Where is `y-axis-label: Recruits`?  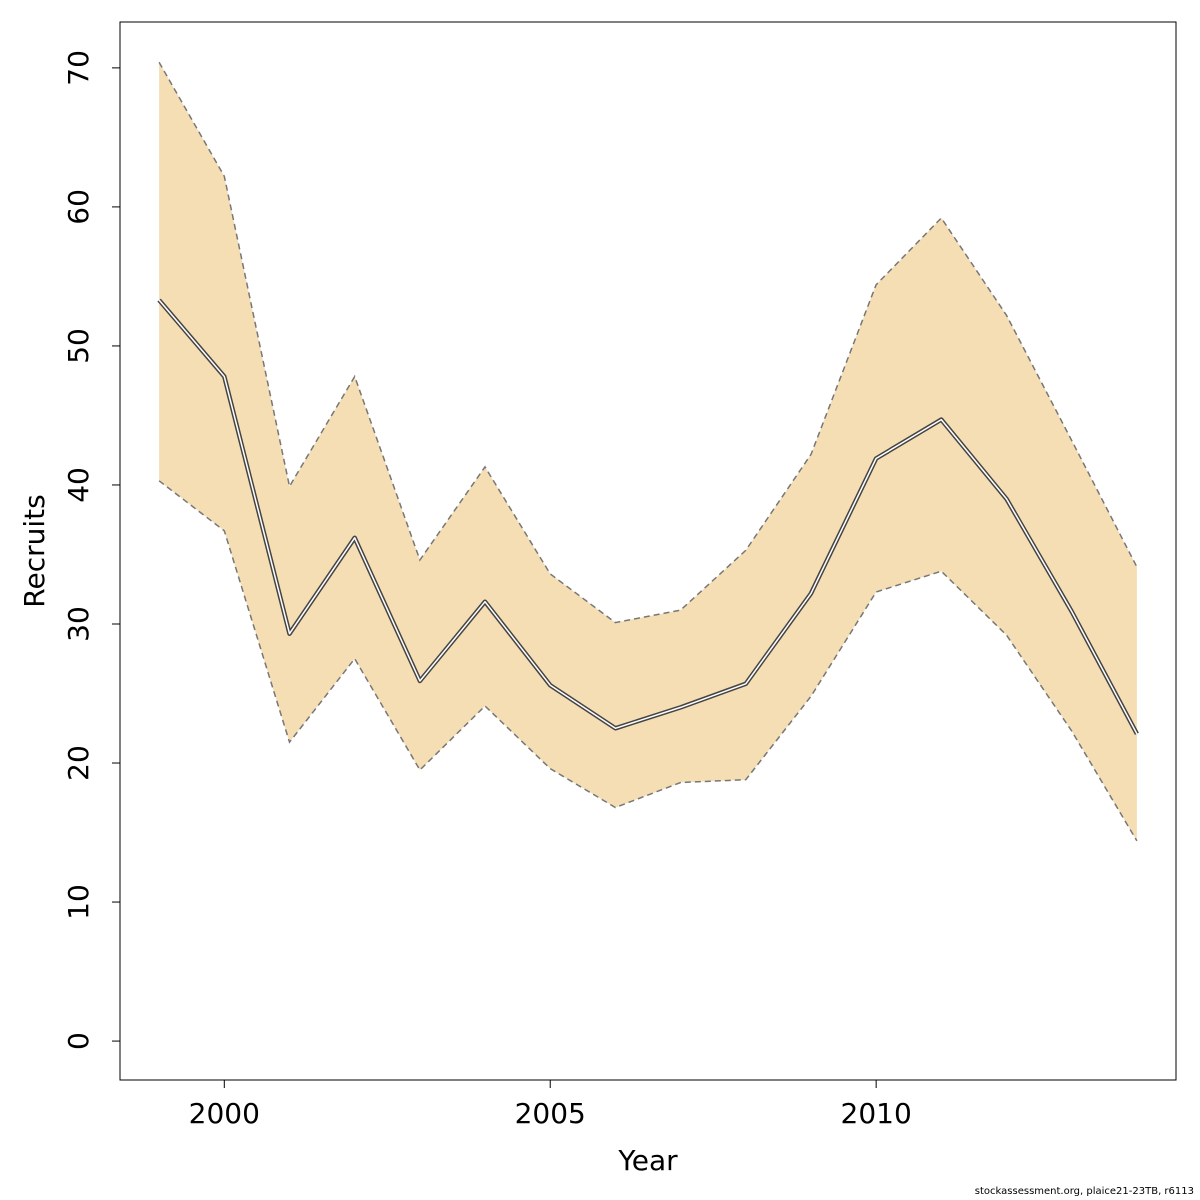 y-axis-label: Recruits is located at coordinates (34, 550).